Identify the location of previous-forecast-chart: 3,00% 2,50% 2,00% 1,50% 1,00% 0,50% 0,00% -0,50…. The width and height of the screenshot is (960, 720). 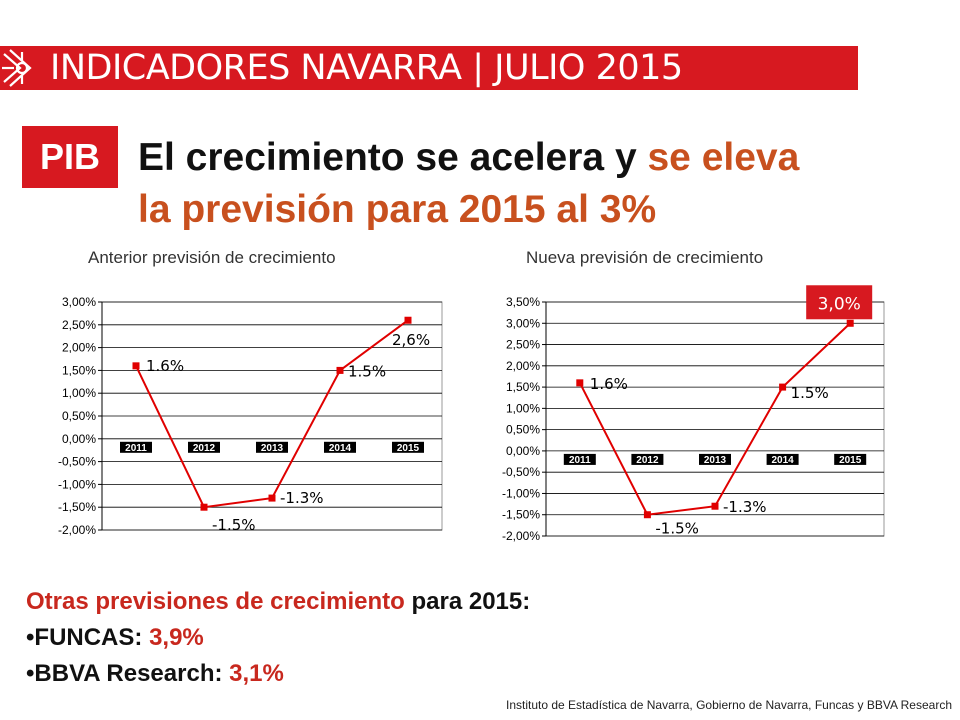
(250, 416).